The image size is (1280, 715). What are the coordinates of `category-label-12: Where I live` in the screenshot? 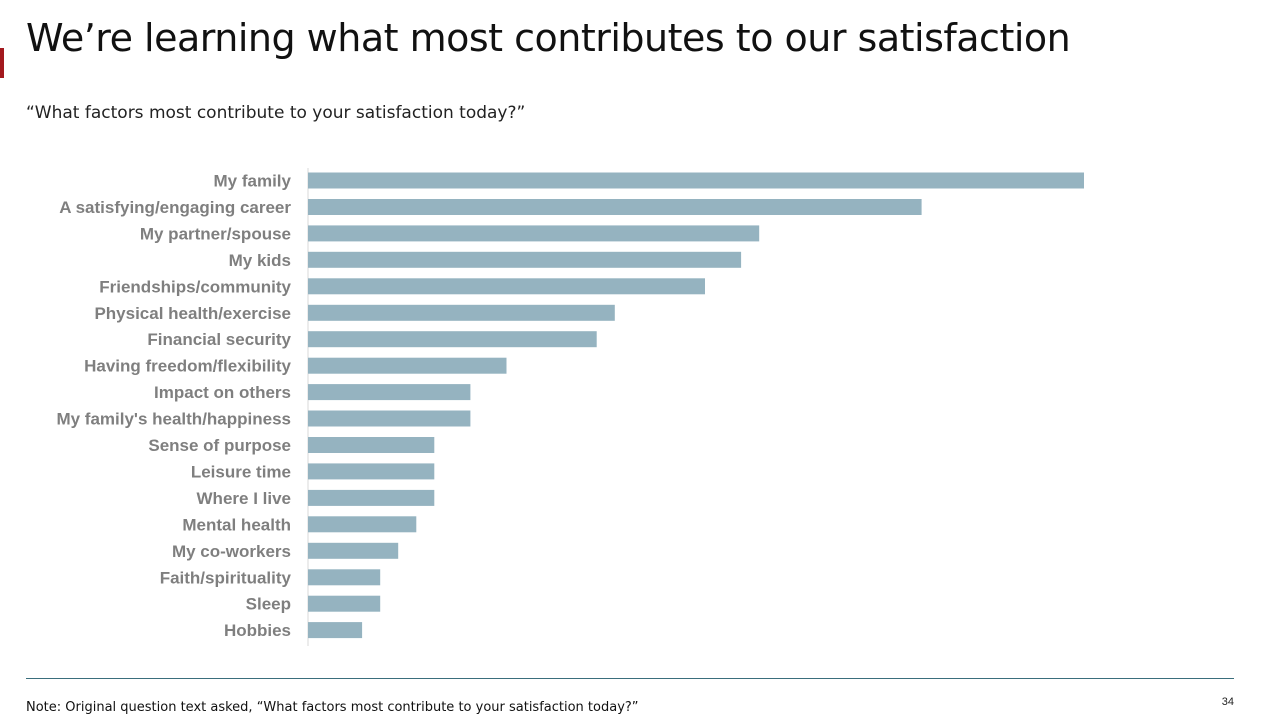 It's located at (244, 498).